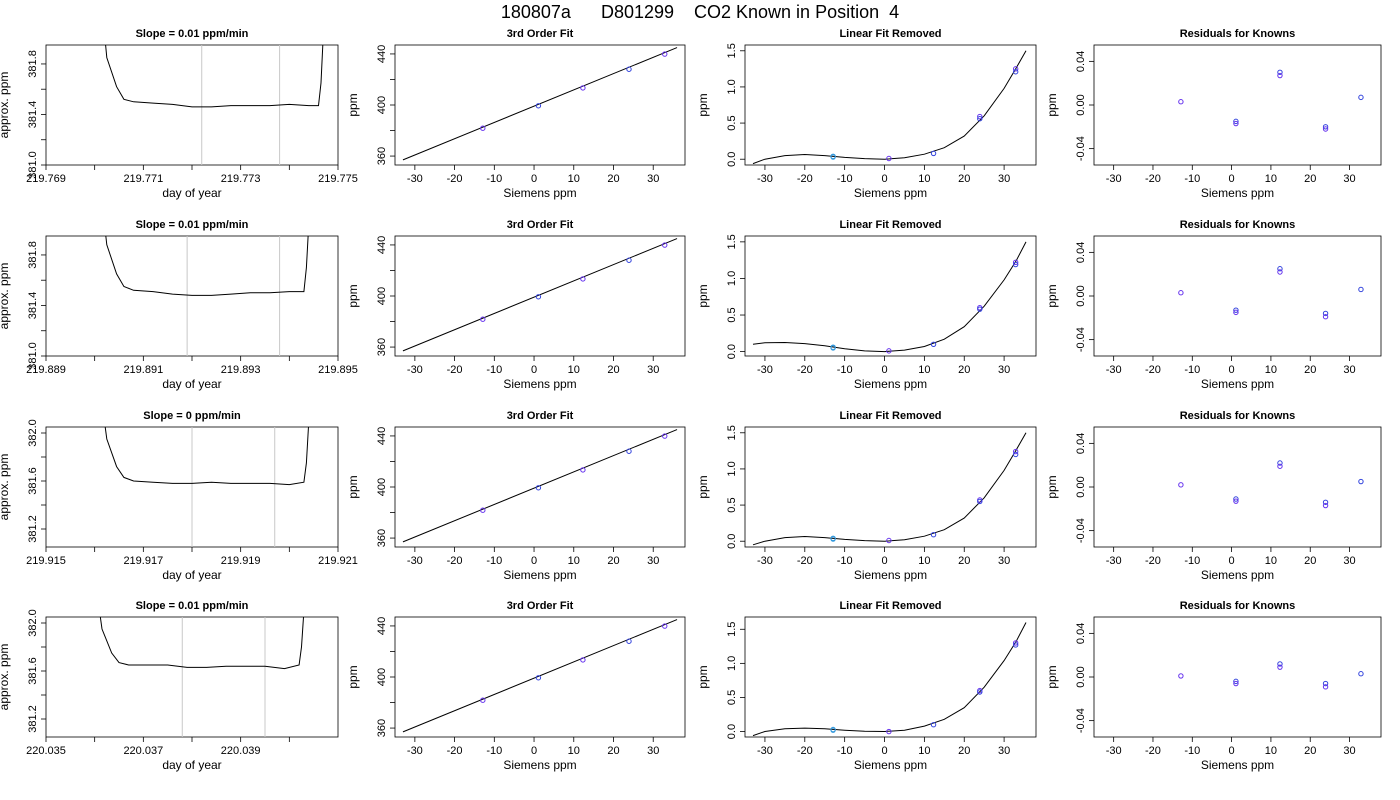  Describe the element at coordinates (241, 561) in the screenshot. I see `x-tick-label: 219.919` at that location.